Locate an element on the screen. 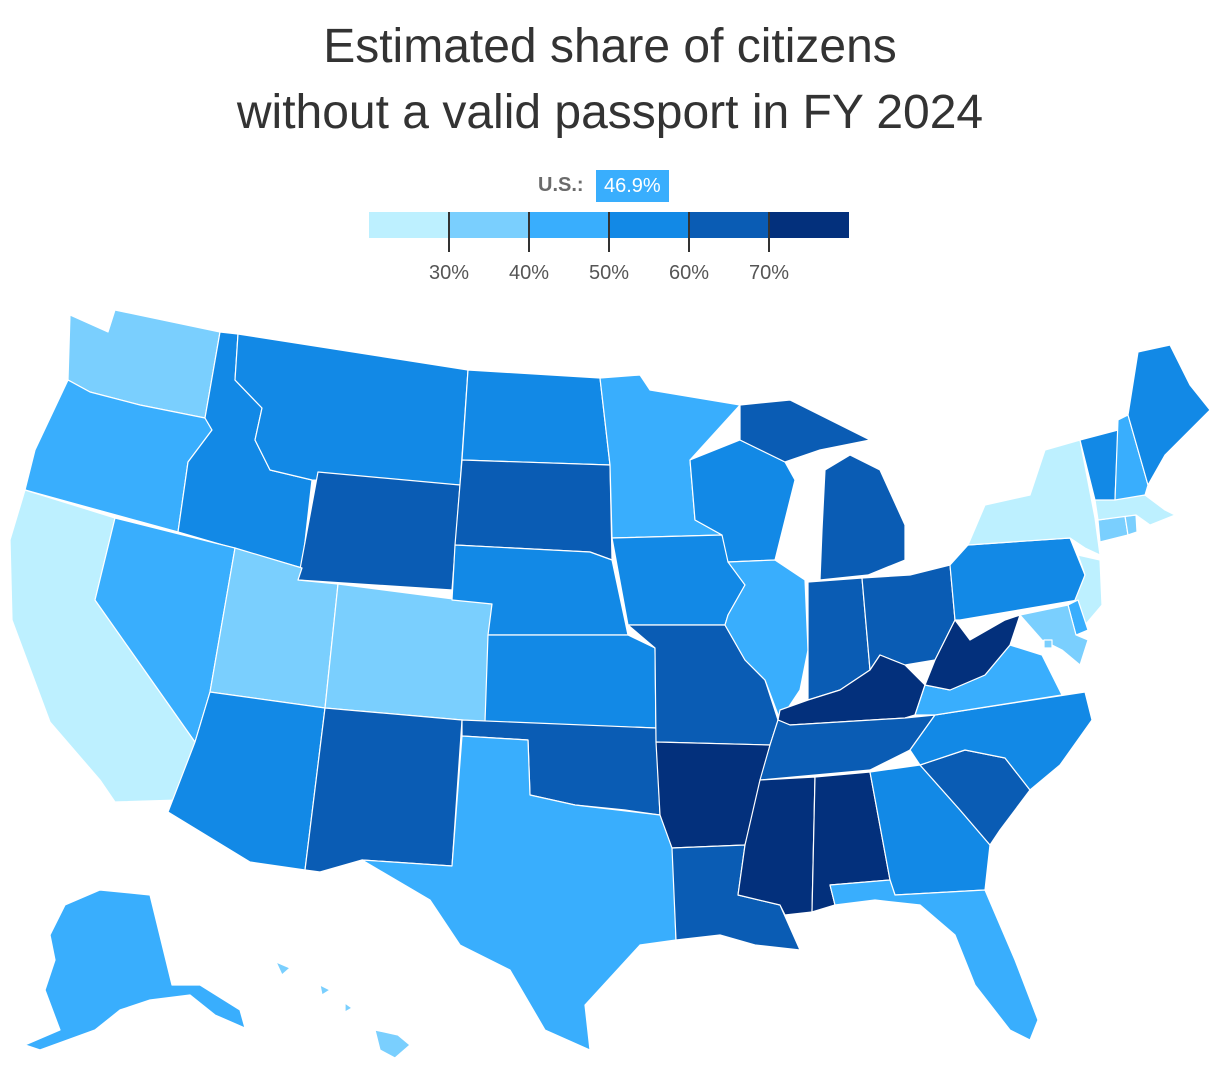  title-line-1: Estimated share of citizens is located at coordinates (610, 46).